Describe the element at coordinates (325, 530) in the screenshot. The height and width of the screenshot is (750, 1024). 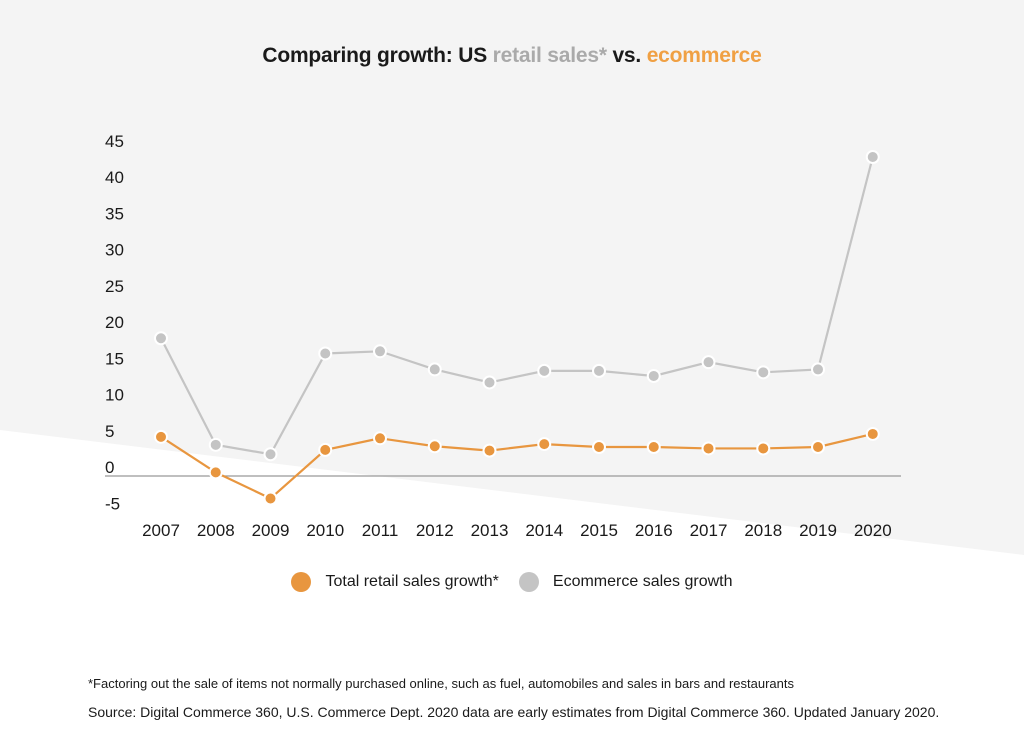
I see `x-tick-label: 2010` at that location.